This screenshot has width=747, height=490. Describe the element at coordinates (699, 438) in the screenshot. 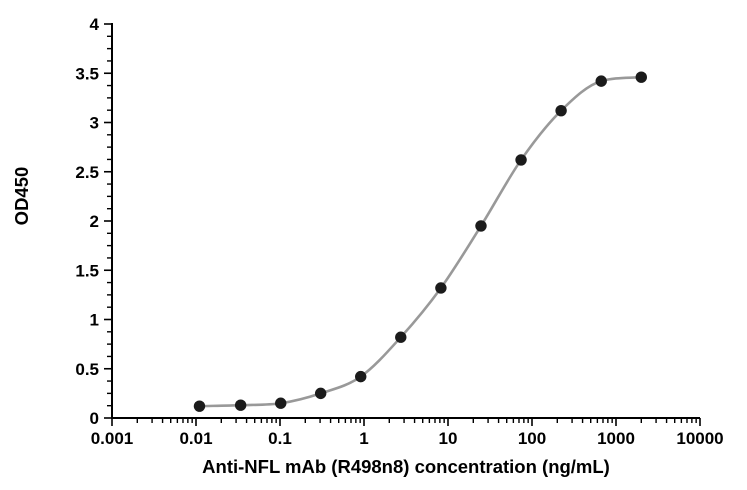

I see `x-tick-label: 10000` at that location.